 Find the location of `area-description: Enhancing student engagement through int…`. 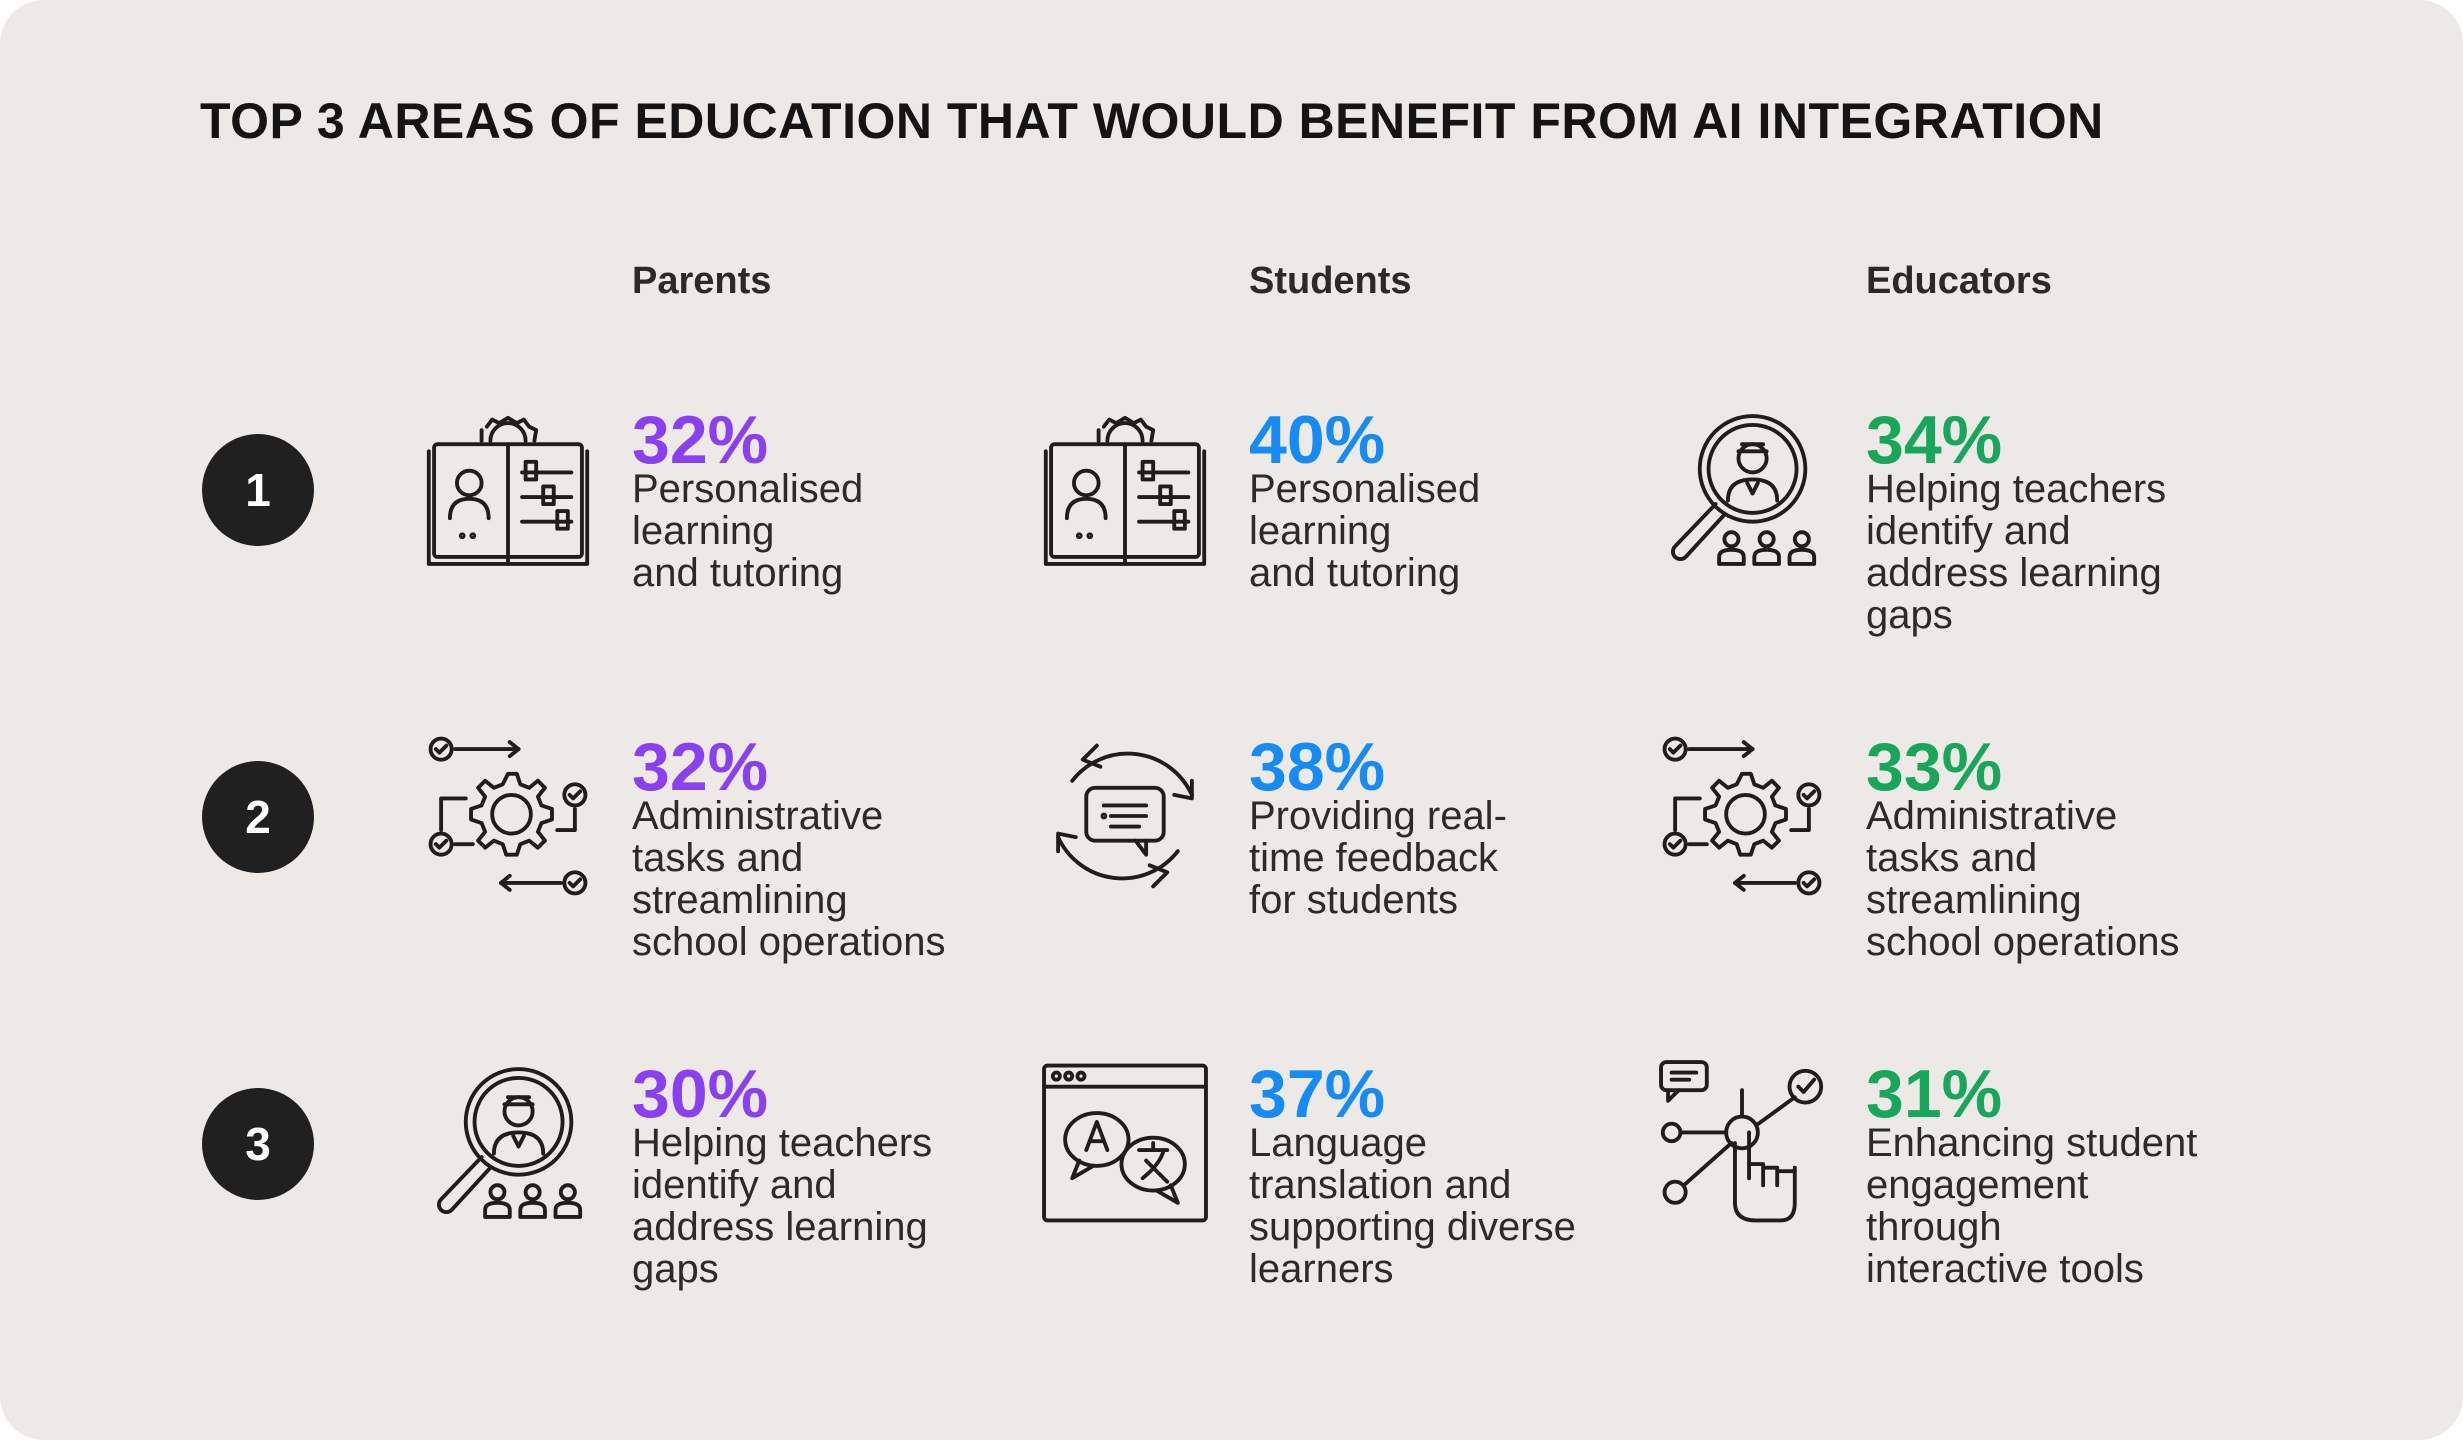

area-description: Enhancing student engagement through int… is located at coordinates (2032, 1206).